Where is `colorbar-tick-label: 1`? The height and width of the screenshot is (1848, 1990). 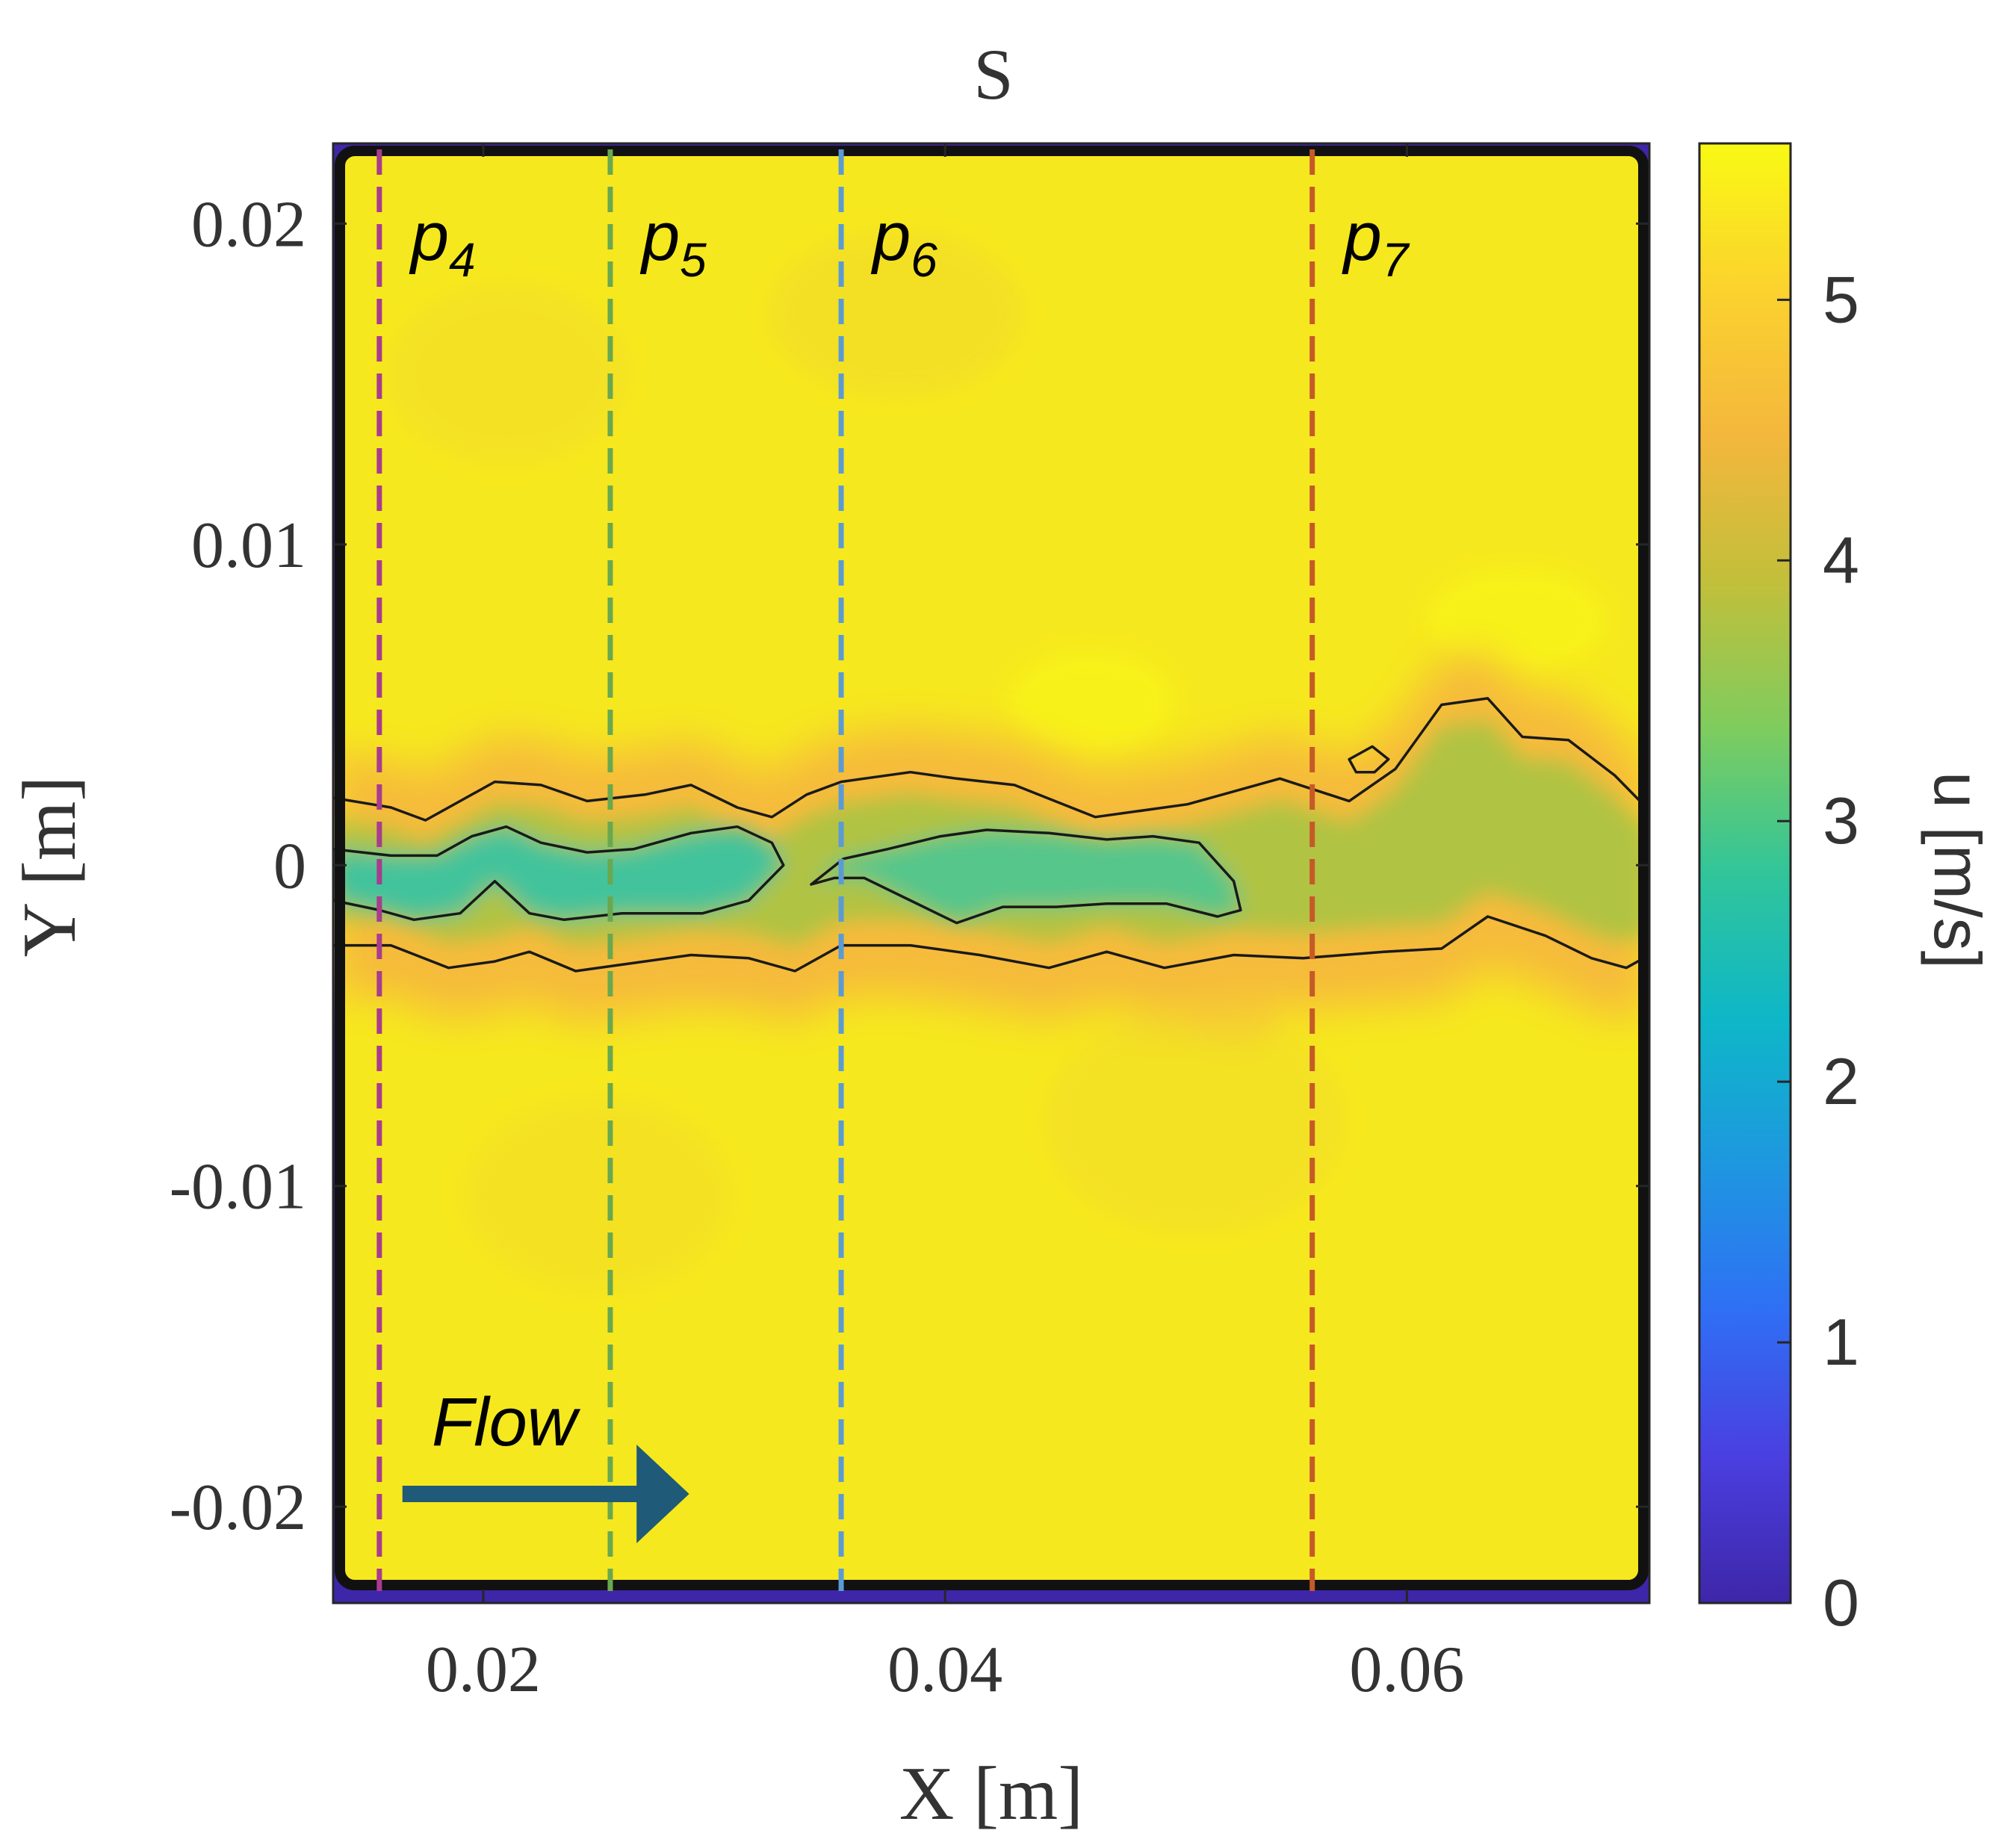
colorbar-tick-label: 1 is located at coordinates (1841, 1342).